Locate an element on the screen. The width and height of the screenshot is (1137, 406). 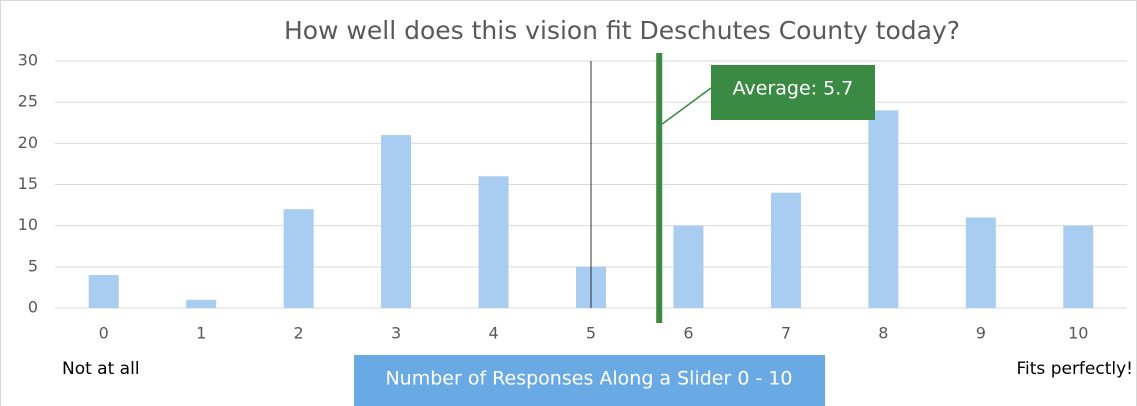
average-label: Average: 5.7 is located at coordinates (793, 89).